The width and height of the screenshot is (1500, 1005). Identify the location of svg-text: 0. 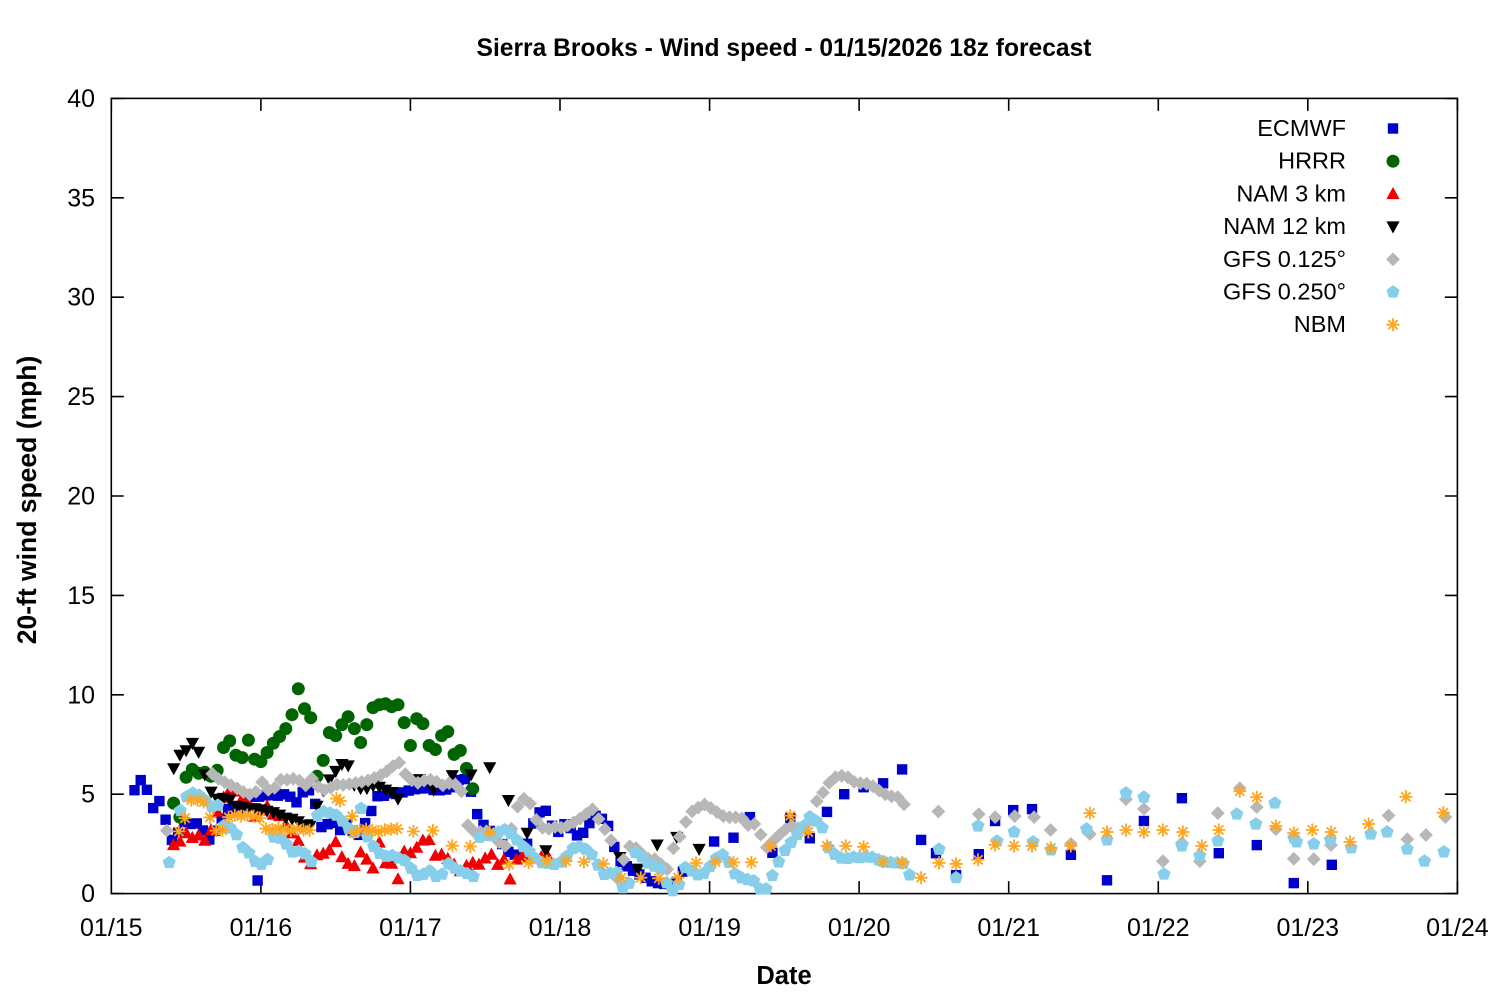
(88, 894).